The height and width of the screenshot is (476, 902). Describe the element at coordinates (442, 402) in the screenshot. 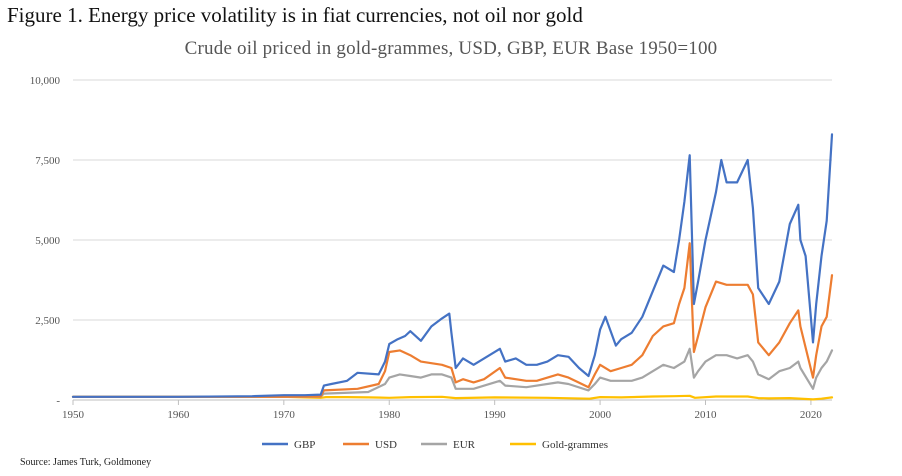

I see `x-axis-ticks` at that location.